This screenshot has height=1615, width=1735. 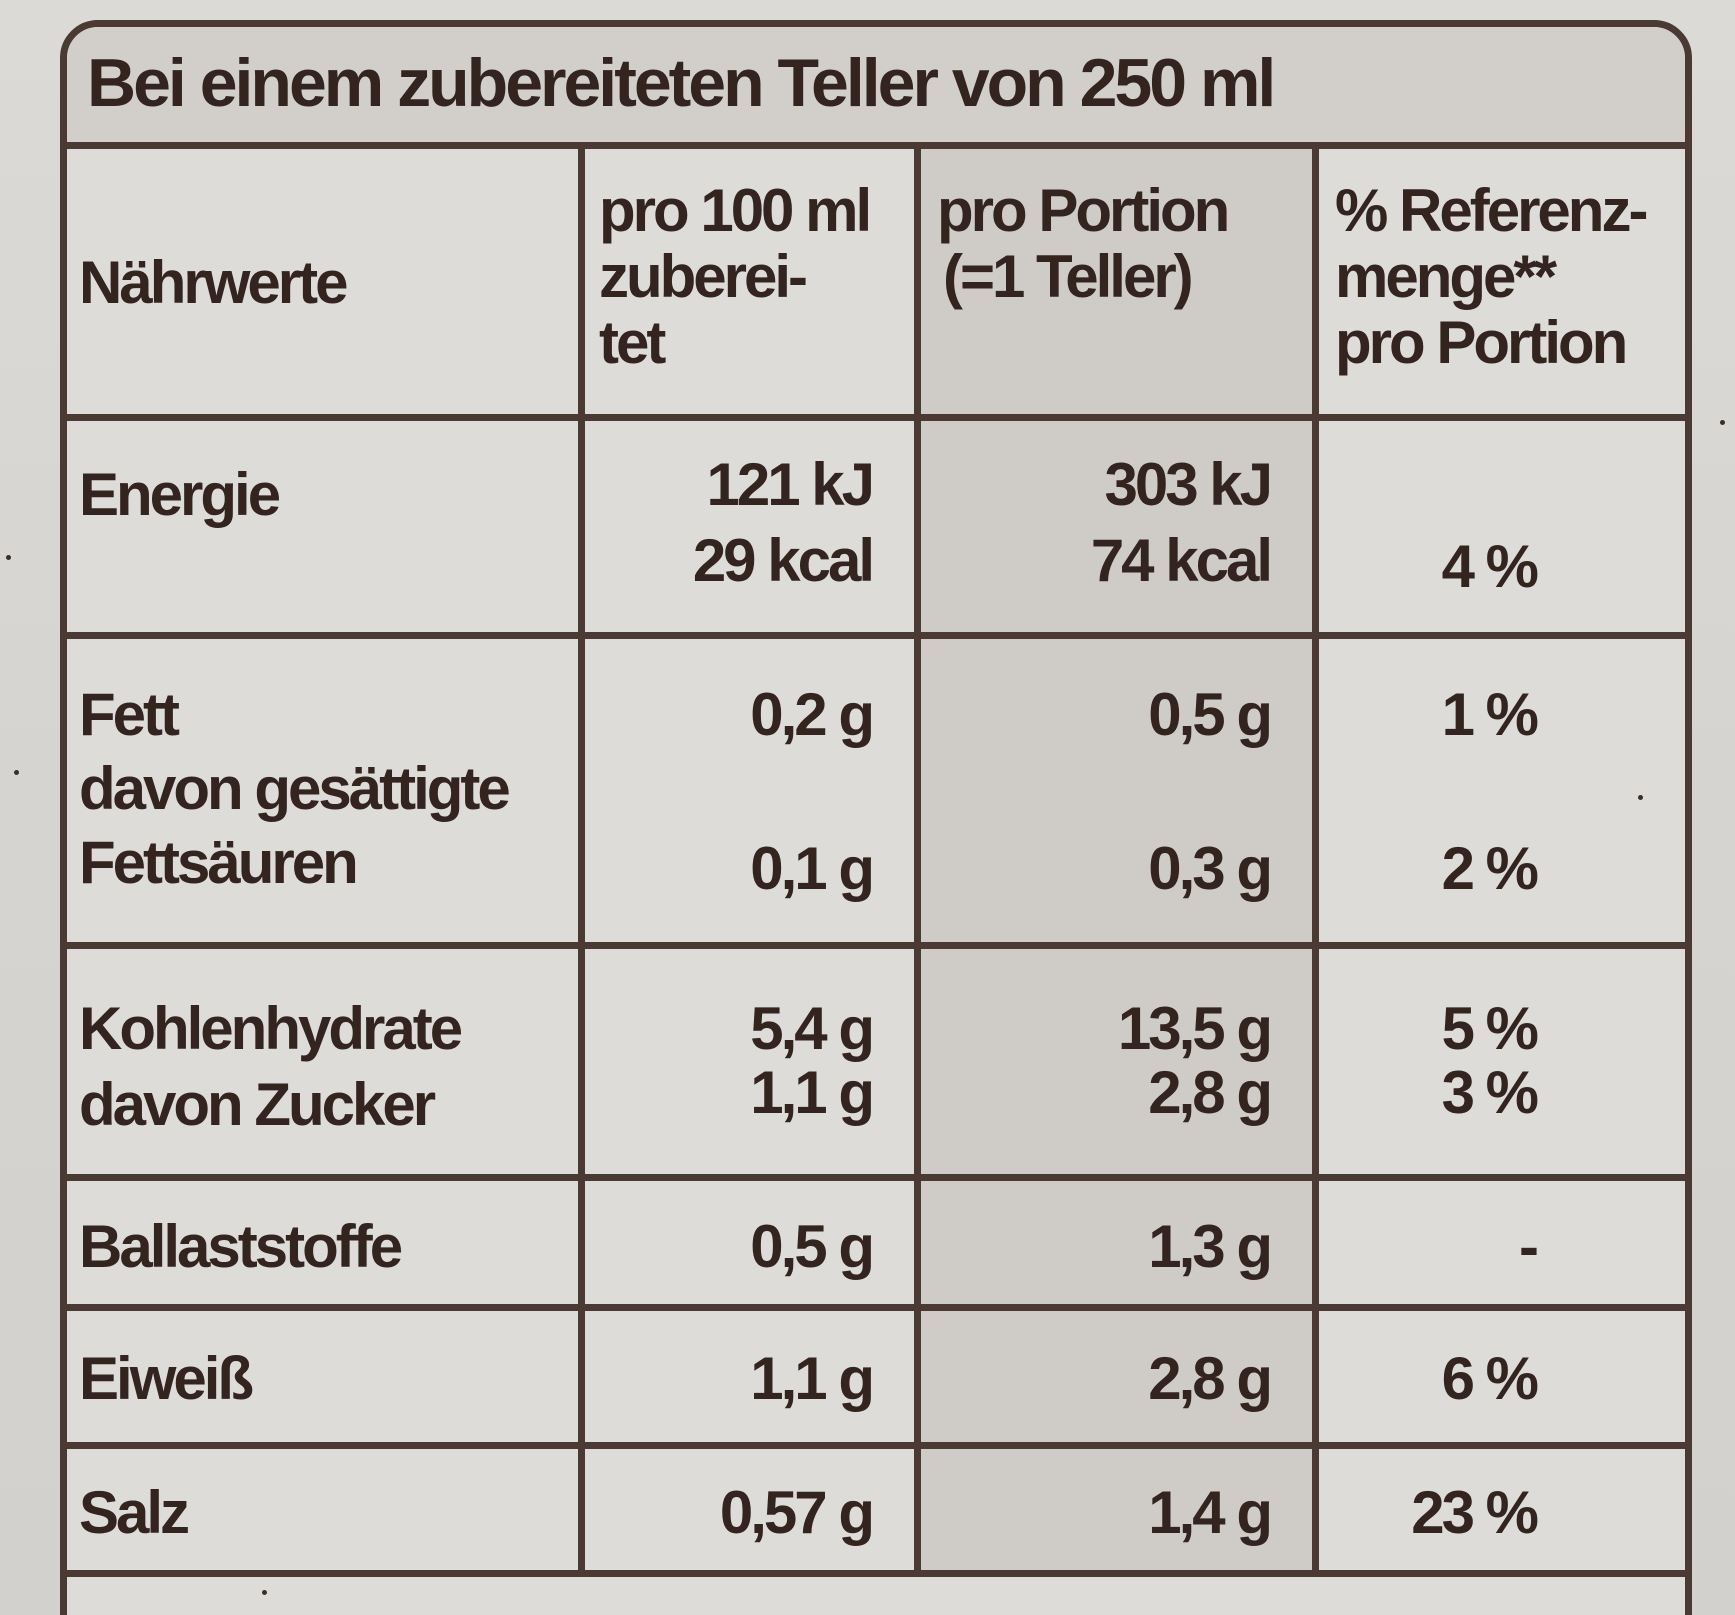 I want to click on cell-salz-label: Salz, so click(x=326, y=1509).